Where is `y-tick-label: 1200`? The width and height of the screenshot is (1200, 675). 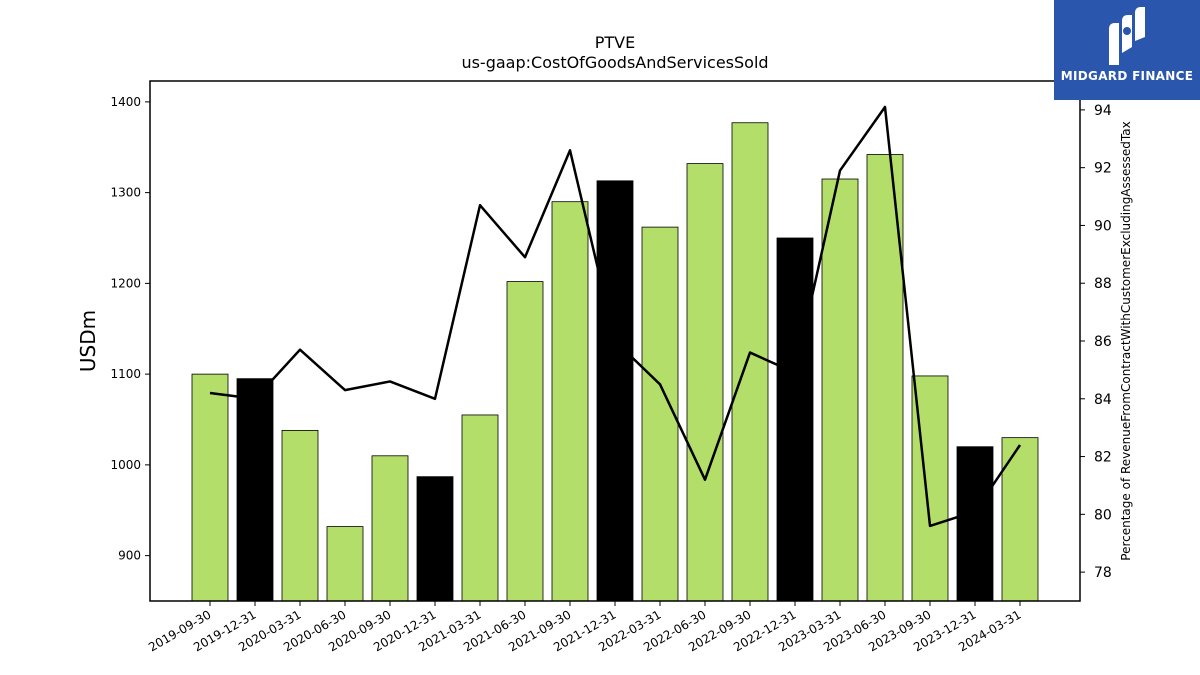 y-tick-label: 1200 is located at coordinates (125, 283).